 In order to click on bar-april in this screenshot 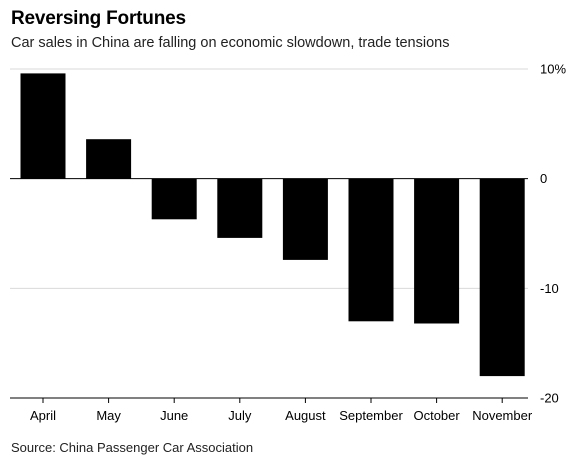, I will do `click(43, 126)`.